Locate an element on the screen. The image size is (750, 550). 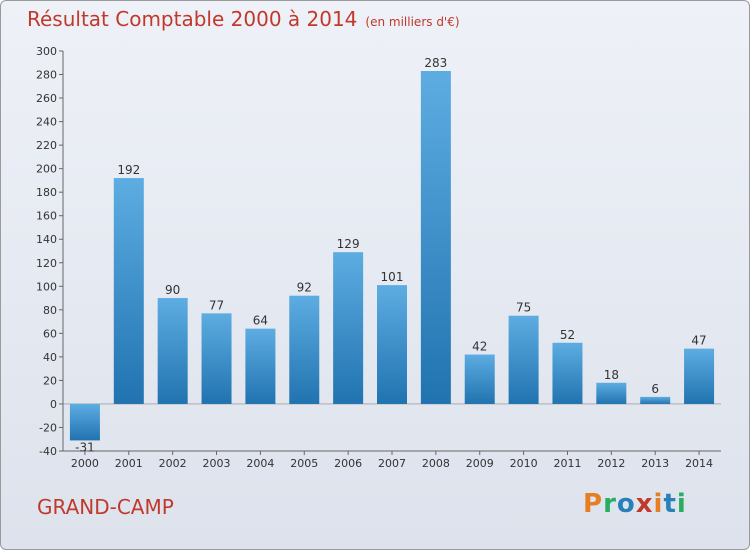
data-label: -31 is located at coordinates (85, 447).